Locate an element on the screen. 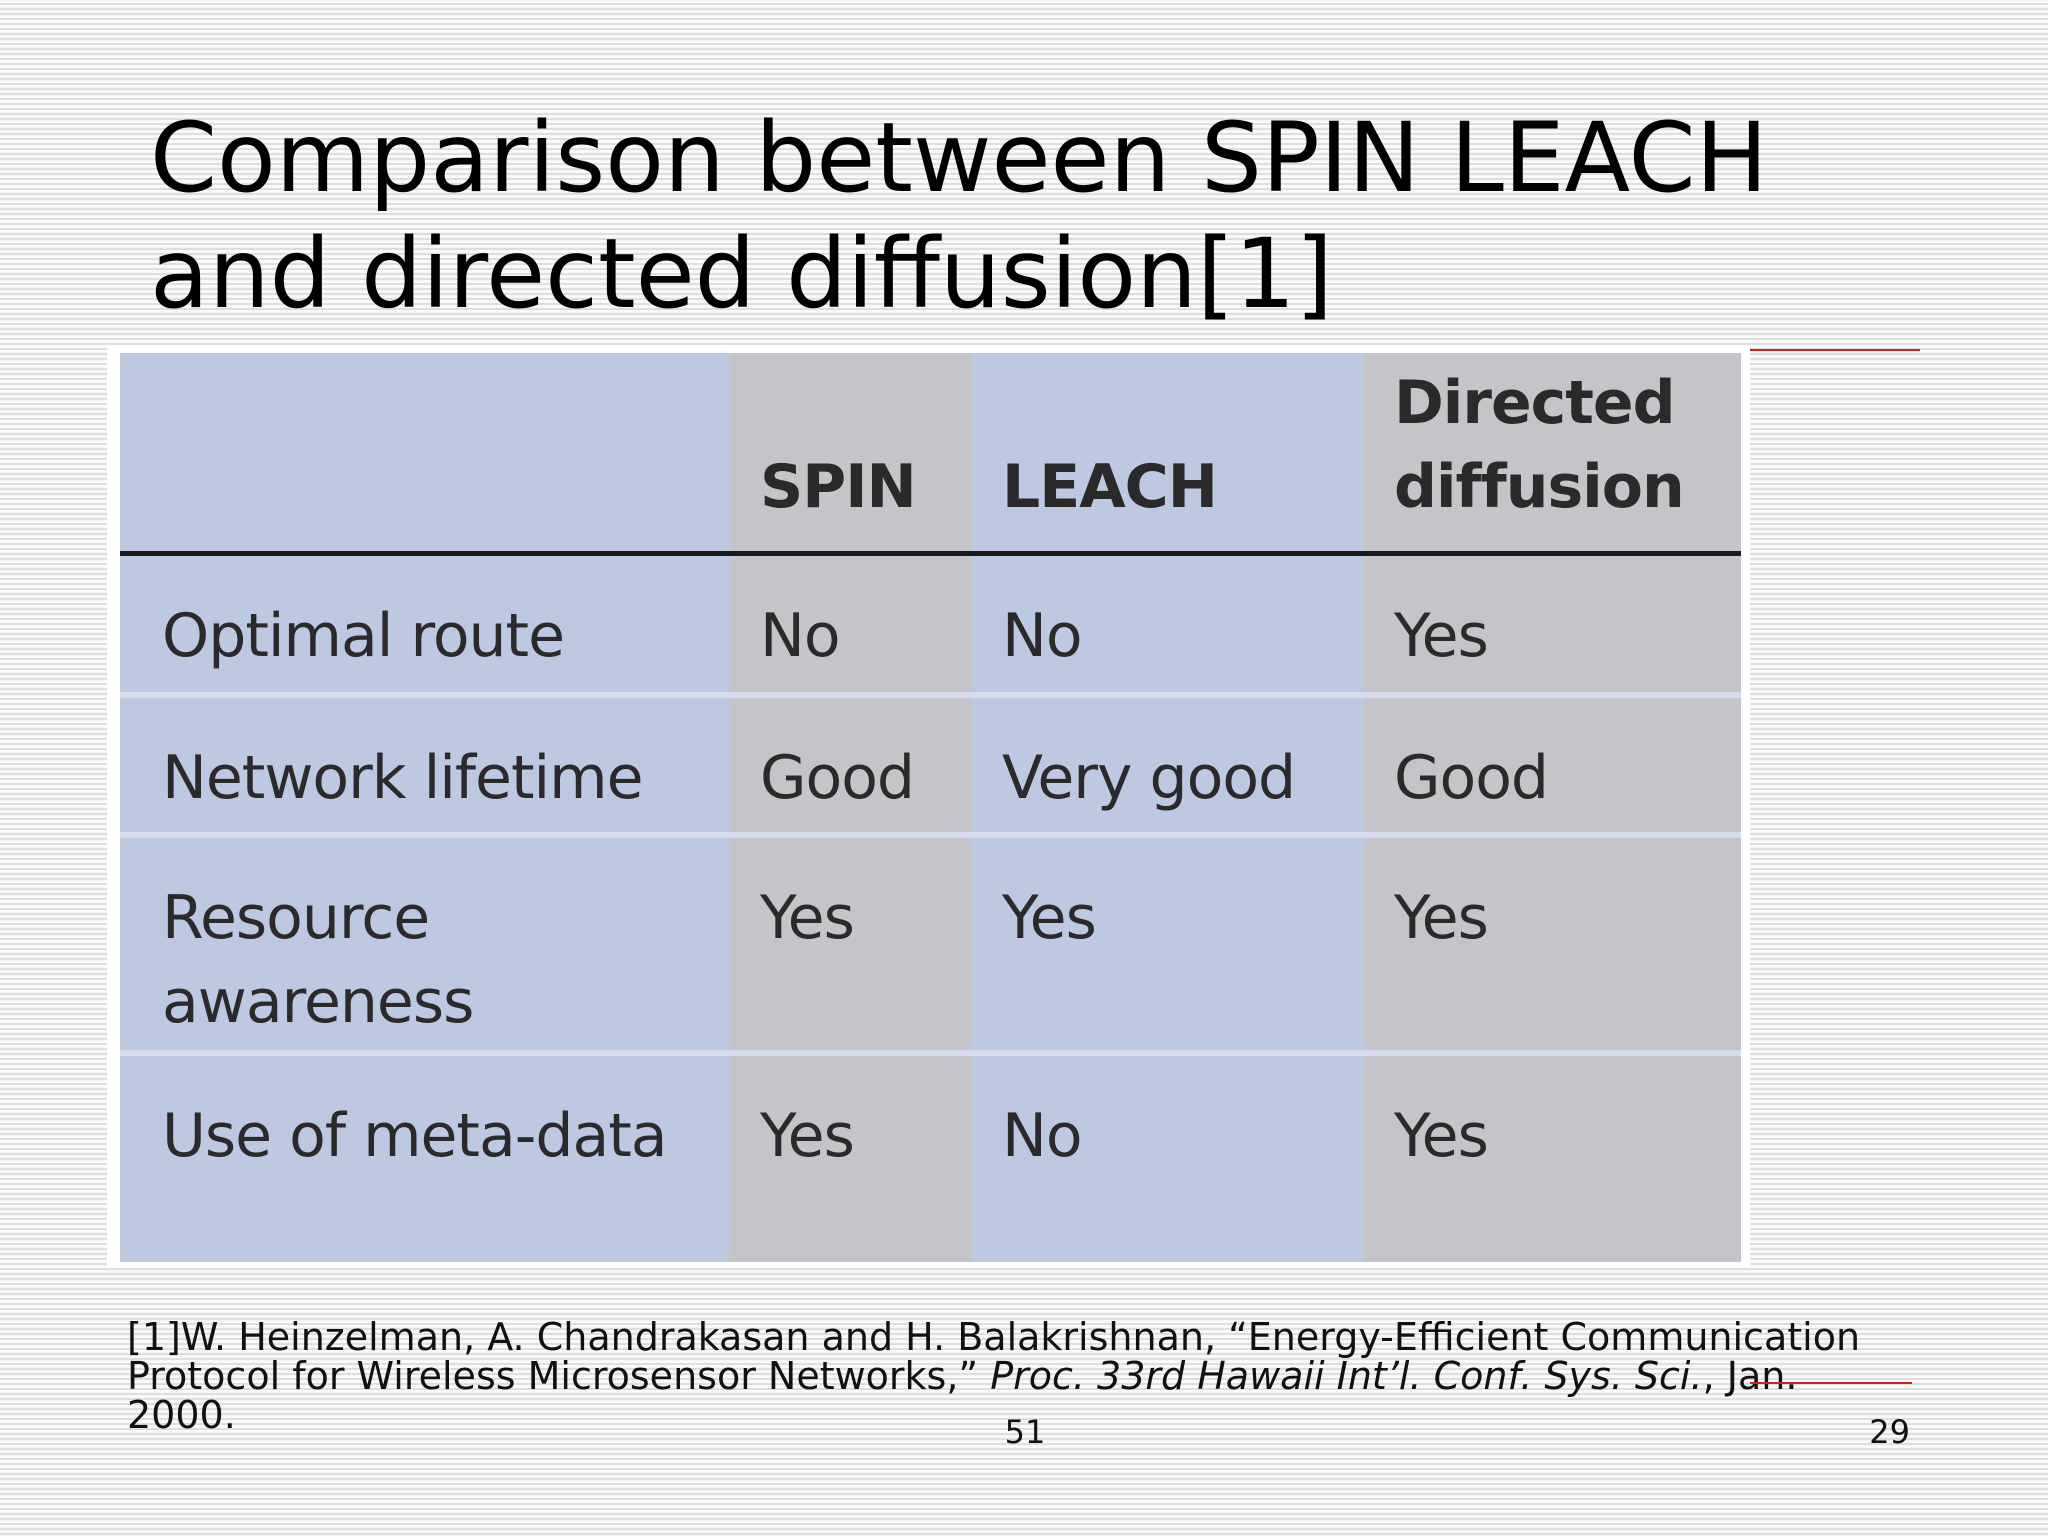  header-leach: LEACH is located at coordinates (1168, 454).